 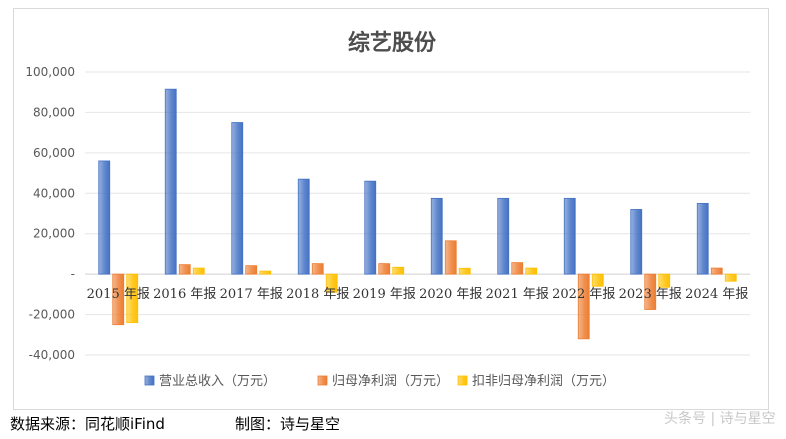 What do you see at coordinates (184, 294) in the screenshot?
I see `x-tick-label: 2016 年报` at bounding box center [184, 294].